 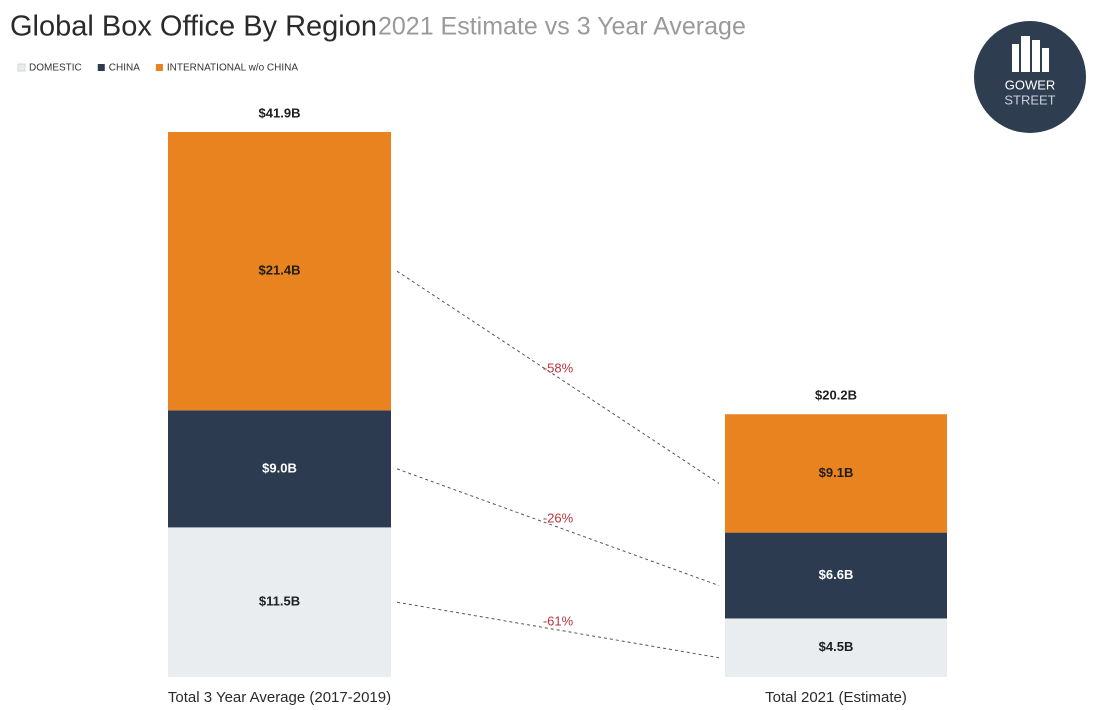 I want to click on legend-label: DOMESTIC, so click(x=55, y=68).